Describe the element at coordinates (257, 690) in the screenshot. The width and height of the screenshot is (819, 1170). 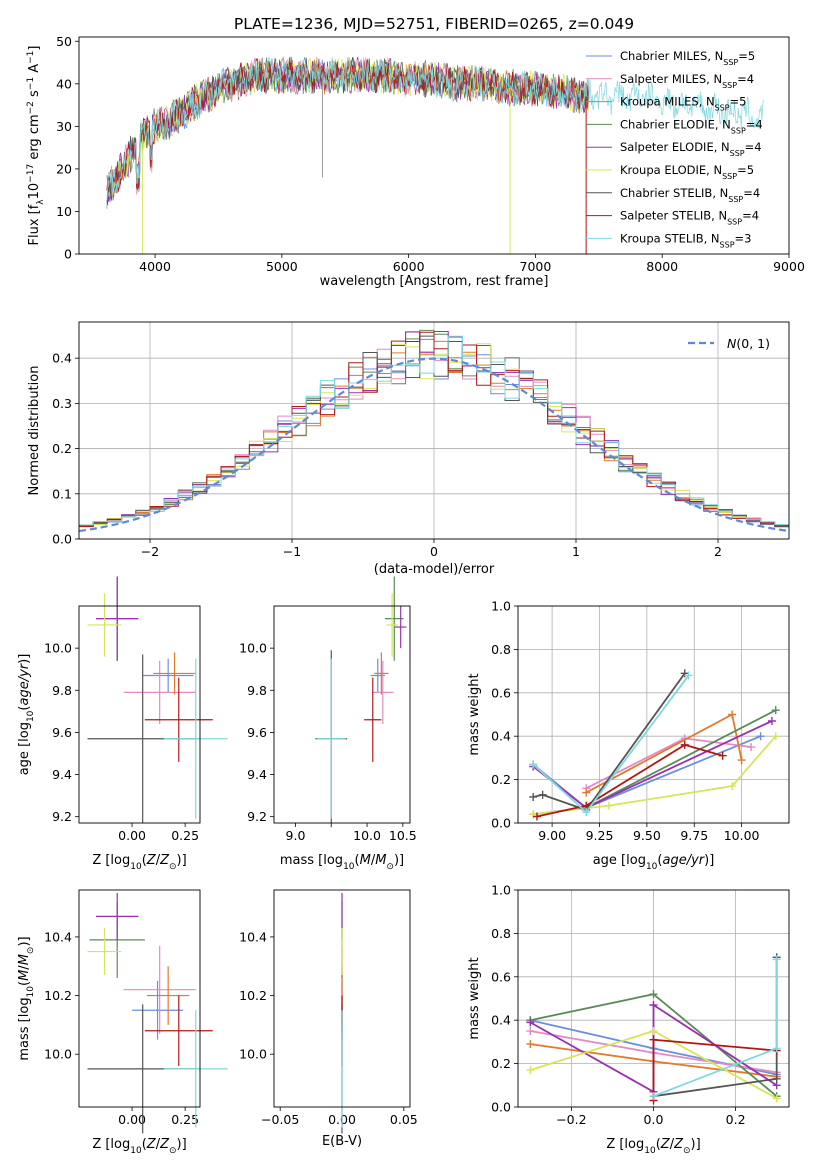
I see `y-tick-label: 9.8` at that location.